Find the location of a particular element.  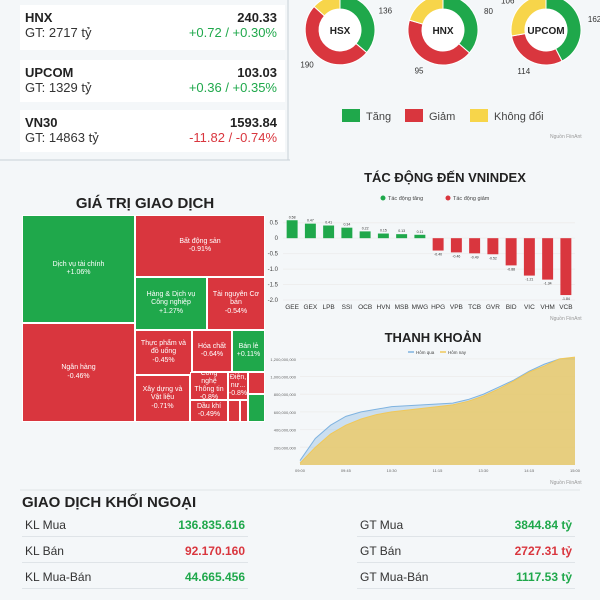

cell-name: Tài nguyên Cơ bản is located at coordinates (236, 299).